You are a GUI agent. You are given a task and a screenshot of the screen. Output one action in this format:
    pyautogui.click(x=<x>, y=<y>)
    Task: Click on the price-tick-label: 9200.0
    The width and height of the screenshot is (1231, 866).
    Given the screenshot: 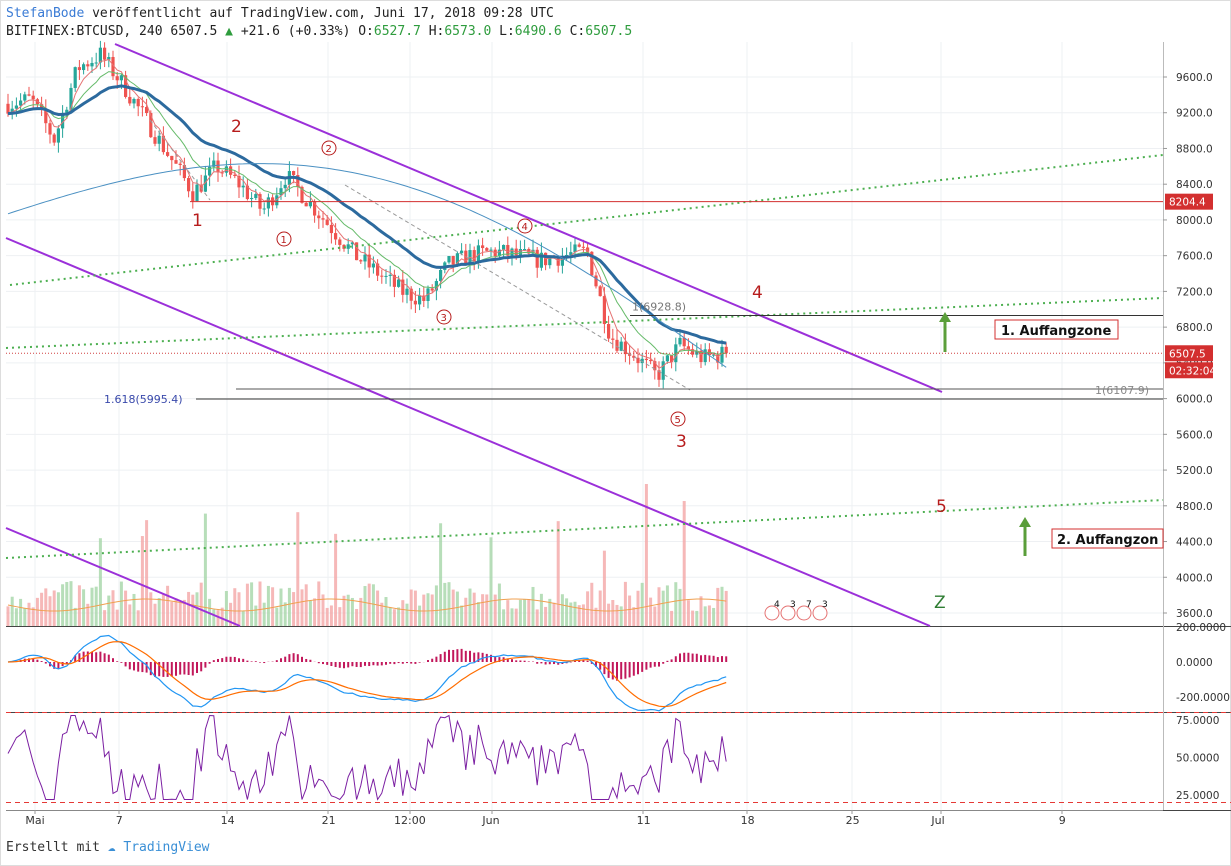 What is the action you would take?
    pyautogui.click(x=1194, y=114)
    